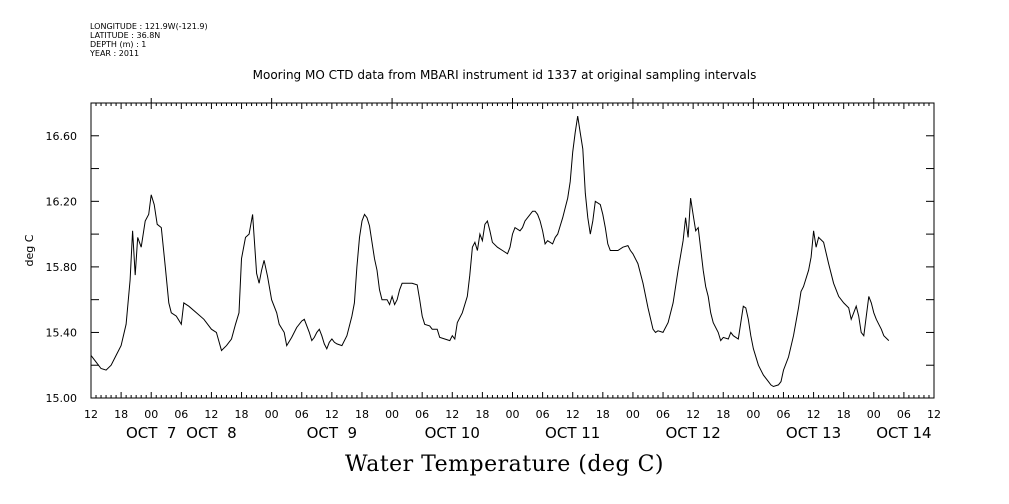  Describe the element at coordinates (211, 433) in the screenshot. I see `x-day-label: OCT 8` at that location.